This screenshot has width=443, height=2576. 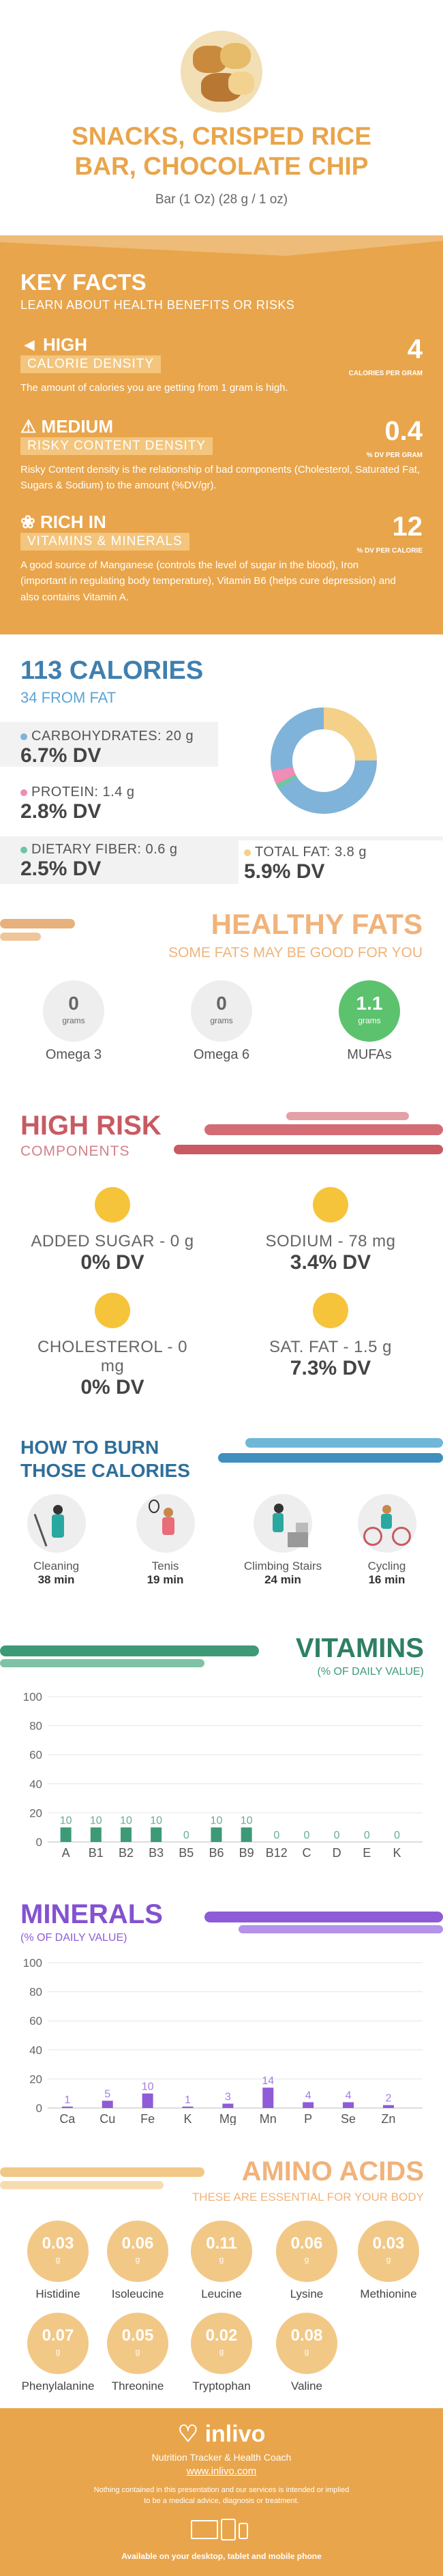 I want to click on key-facts-subtitle: LEARN ABOUT HEALTH BENEFITS OR RISKS, so click(x=157, y=305).